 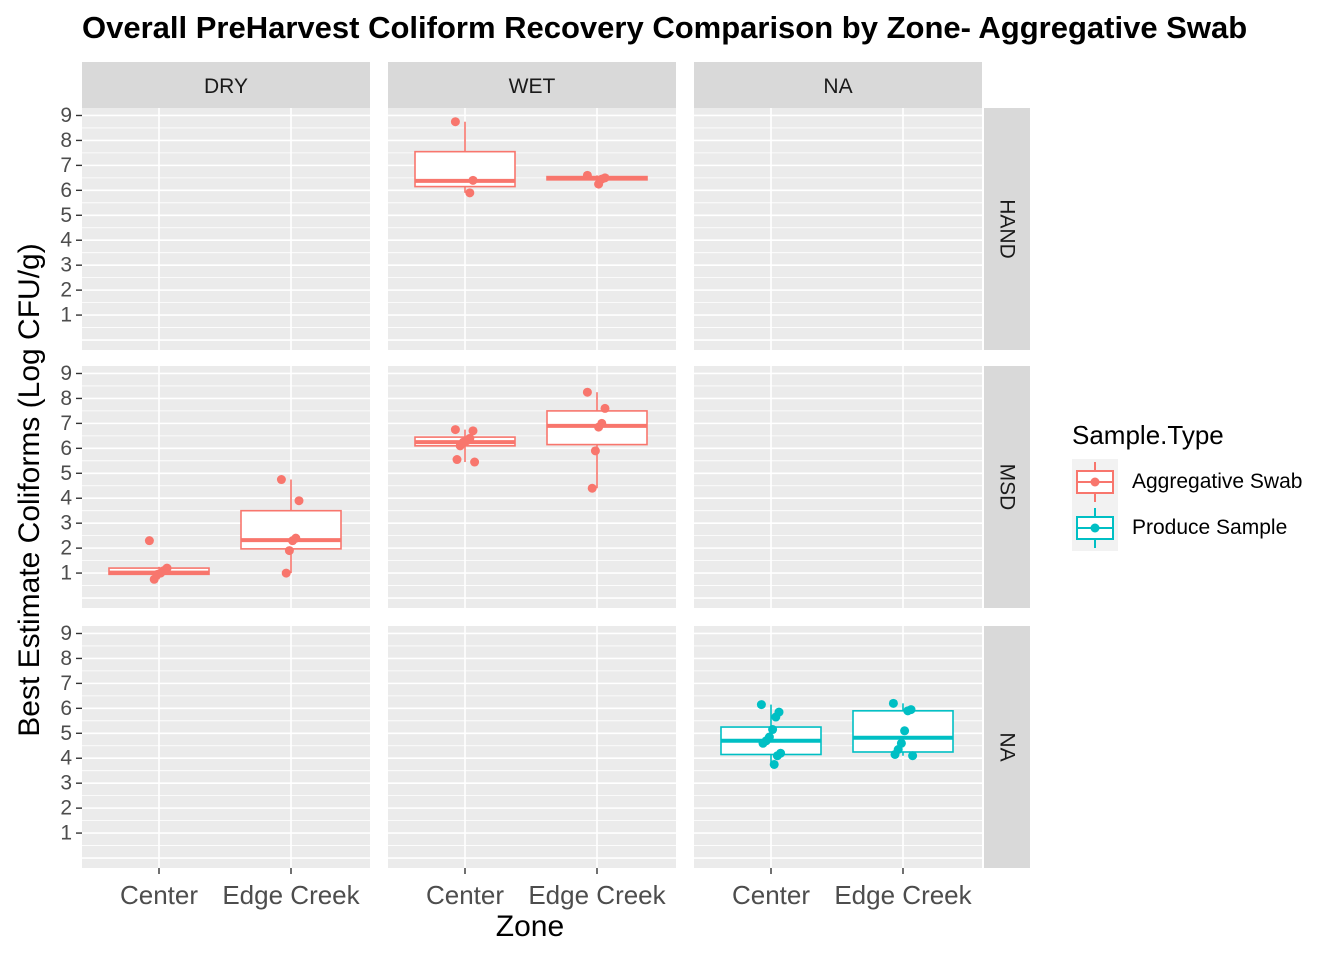 What do you see at coordinates (1217, 481) in the screenshot?
I see `legend-label-aggregative-swab: Aggregative Swab` at bounding box center [1217, 481].